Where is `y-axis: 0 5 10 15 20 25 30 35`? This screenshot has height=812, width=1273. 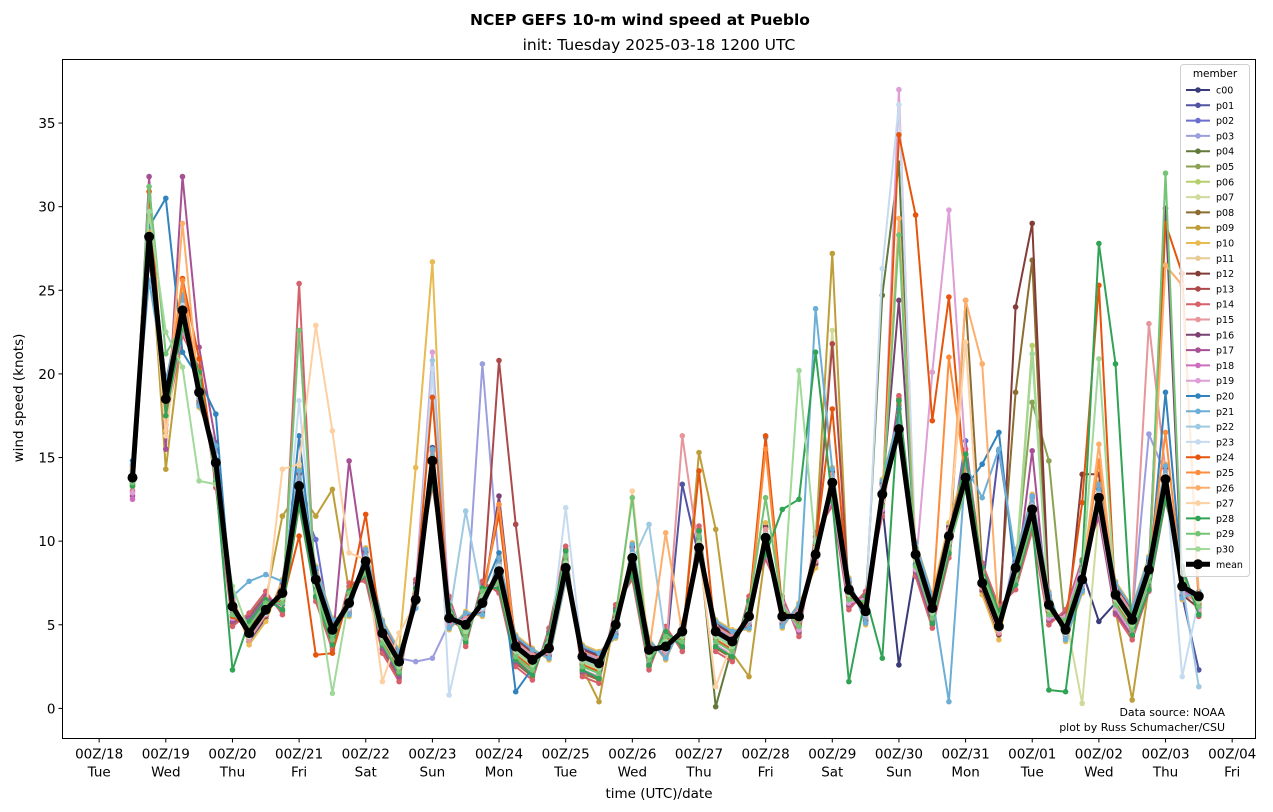
y-axis: 0 5 10 15 20 25 30 35 is located at coordinates (50, 416).